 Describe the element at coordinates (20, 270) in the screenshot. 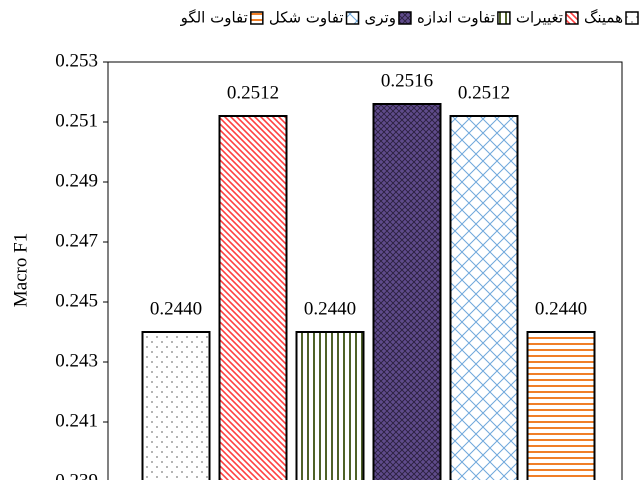

I see `y-axis-label: Macro F1` at that location.